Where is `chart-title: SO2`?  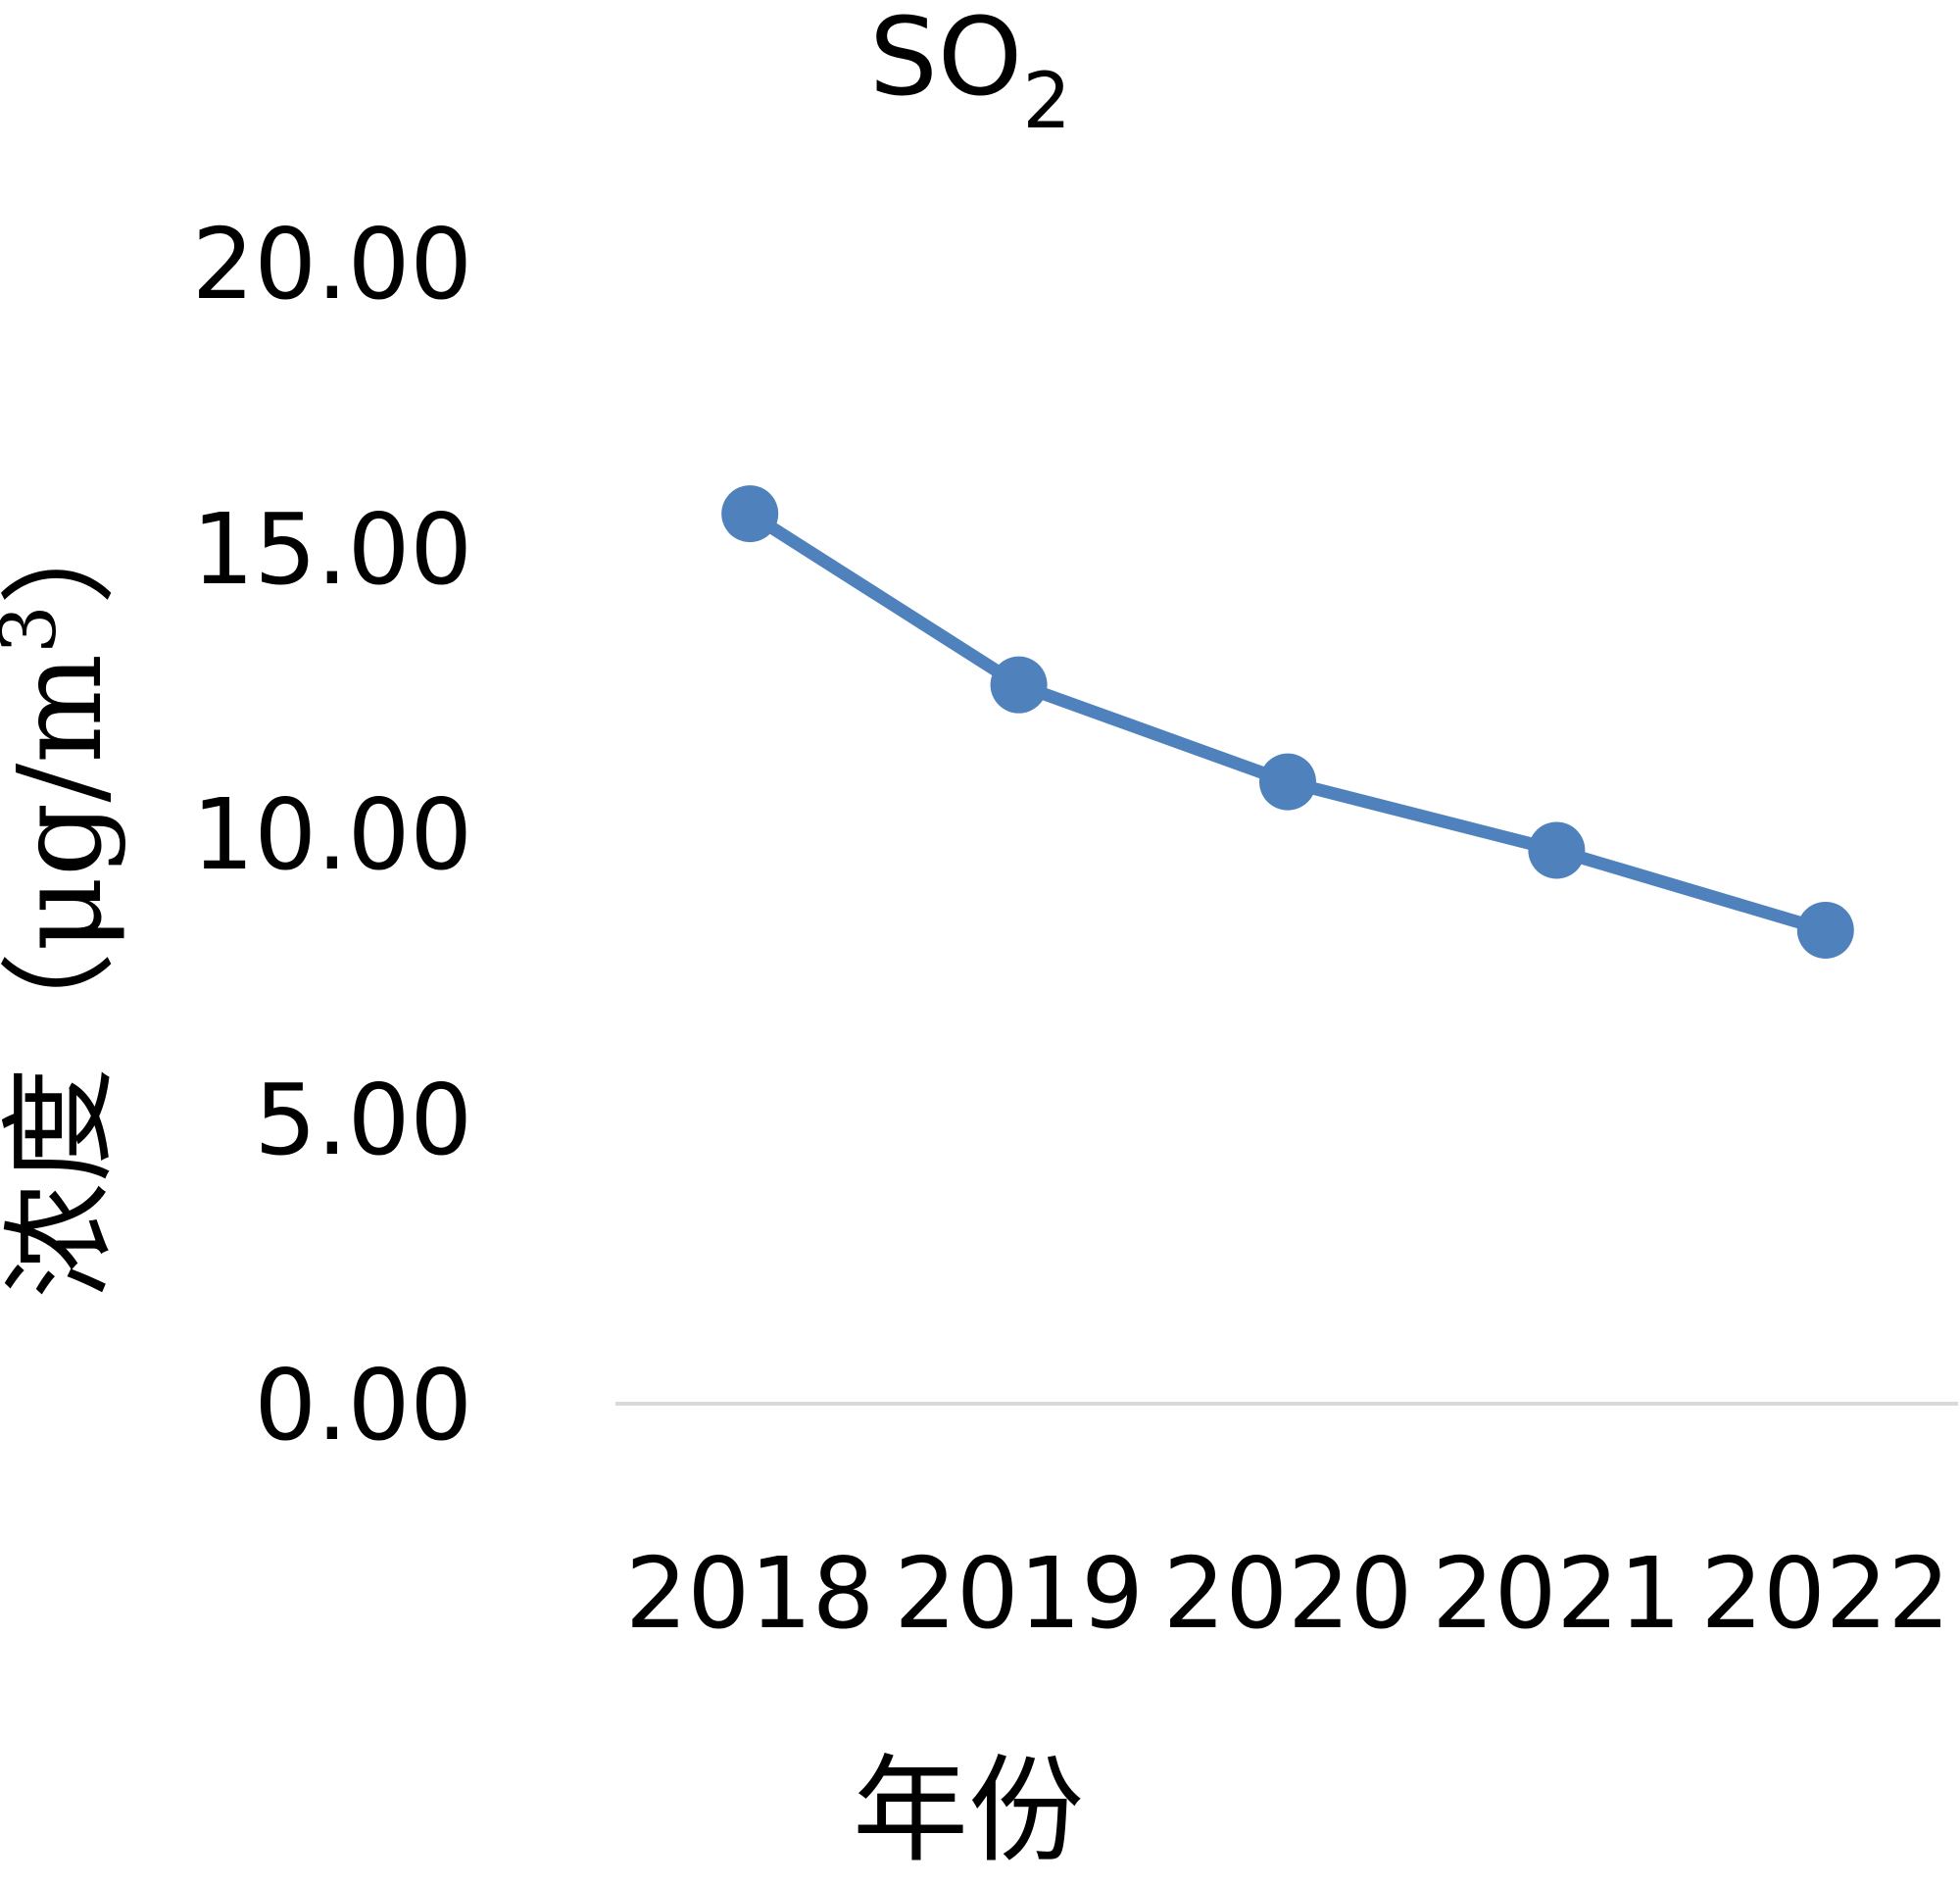
chart-title: SO2 is located at coordinates (970, 73).